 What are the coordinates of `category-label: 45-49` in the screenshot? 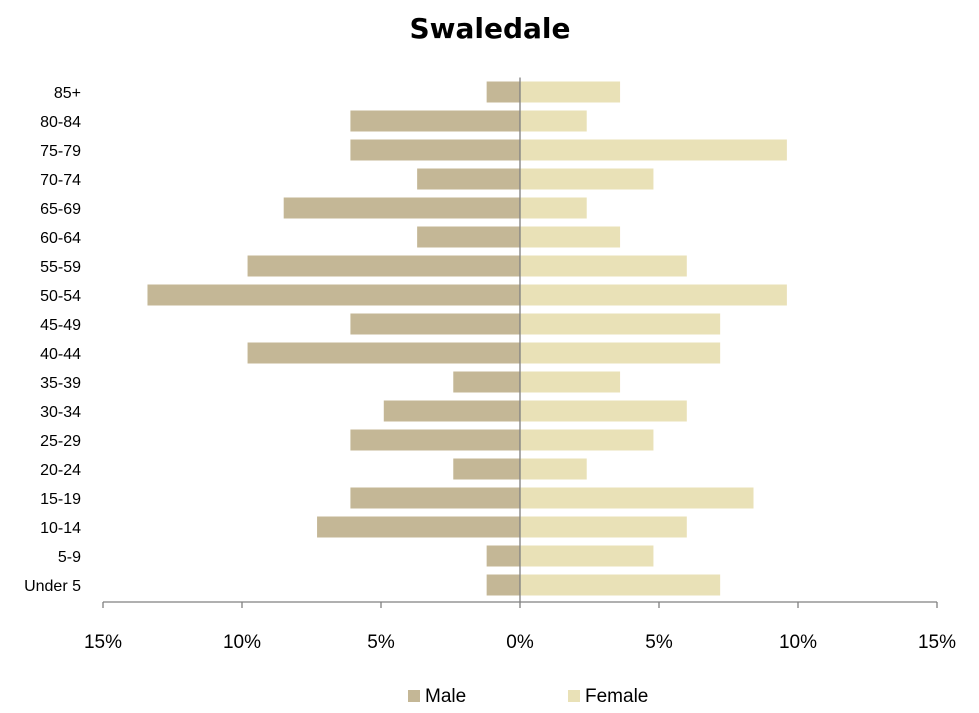 It's located at (60, 325).